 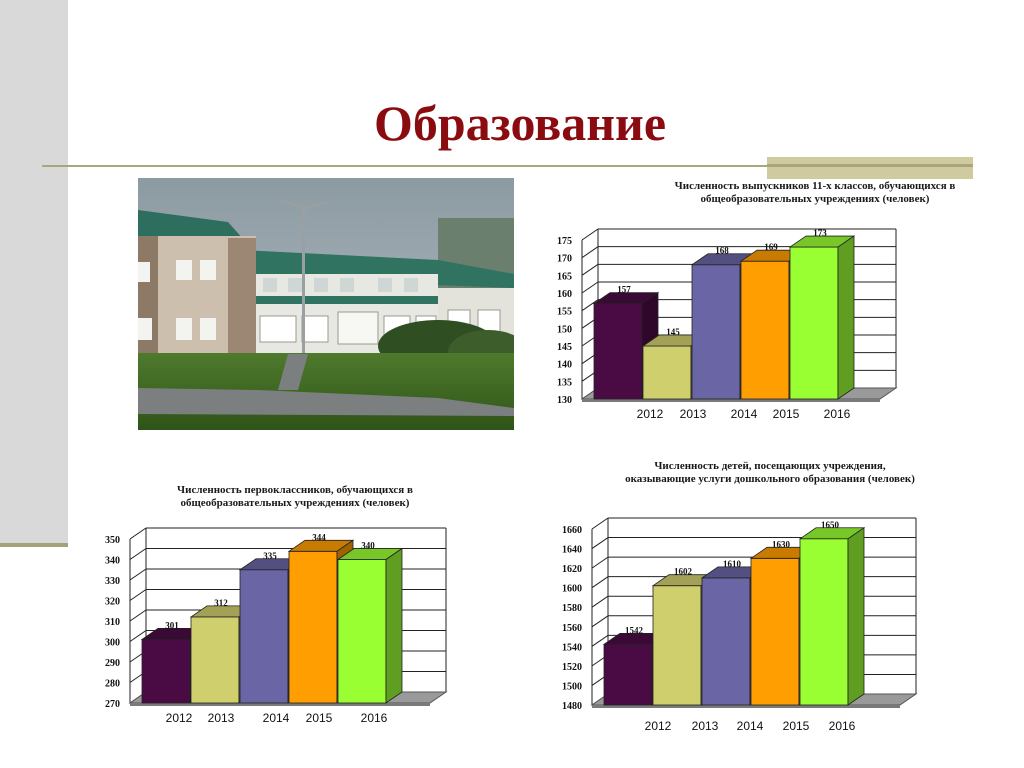 I want to click on title-underline, so click(x=507, y=166).